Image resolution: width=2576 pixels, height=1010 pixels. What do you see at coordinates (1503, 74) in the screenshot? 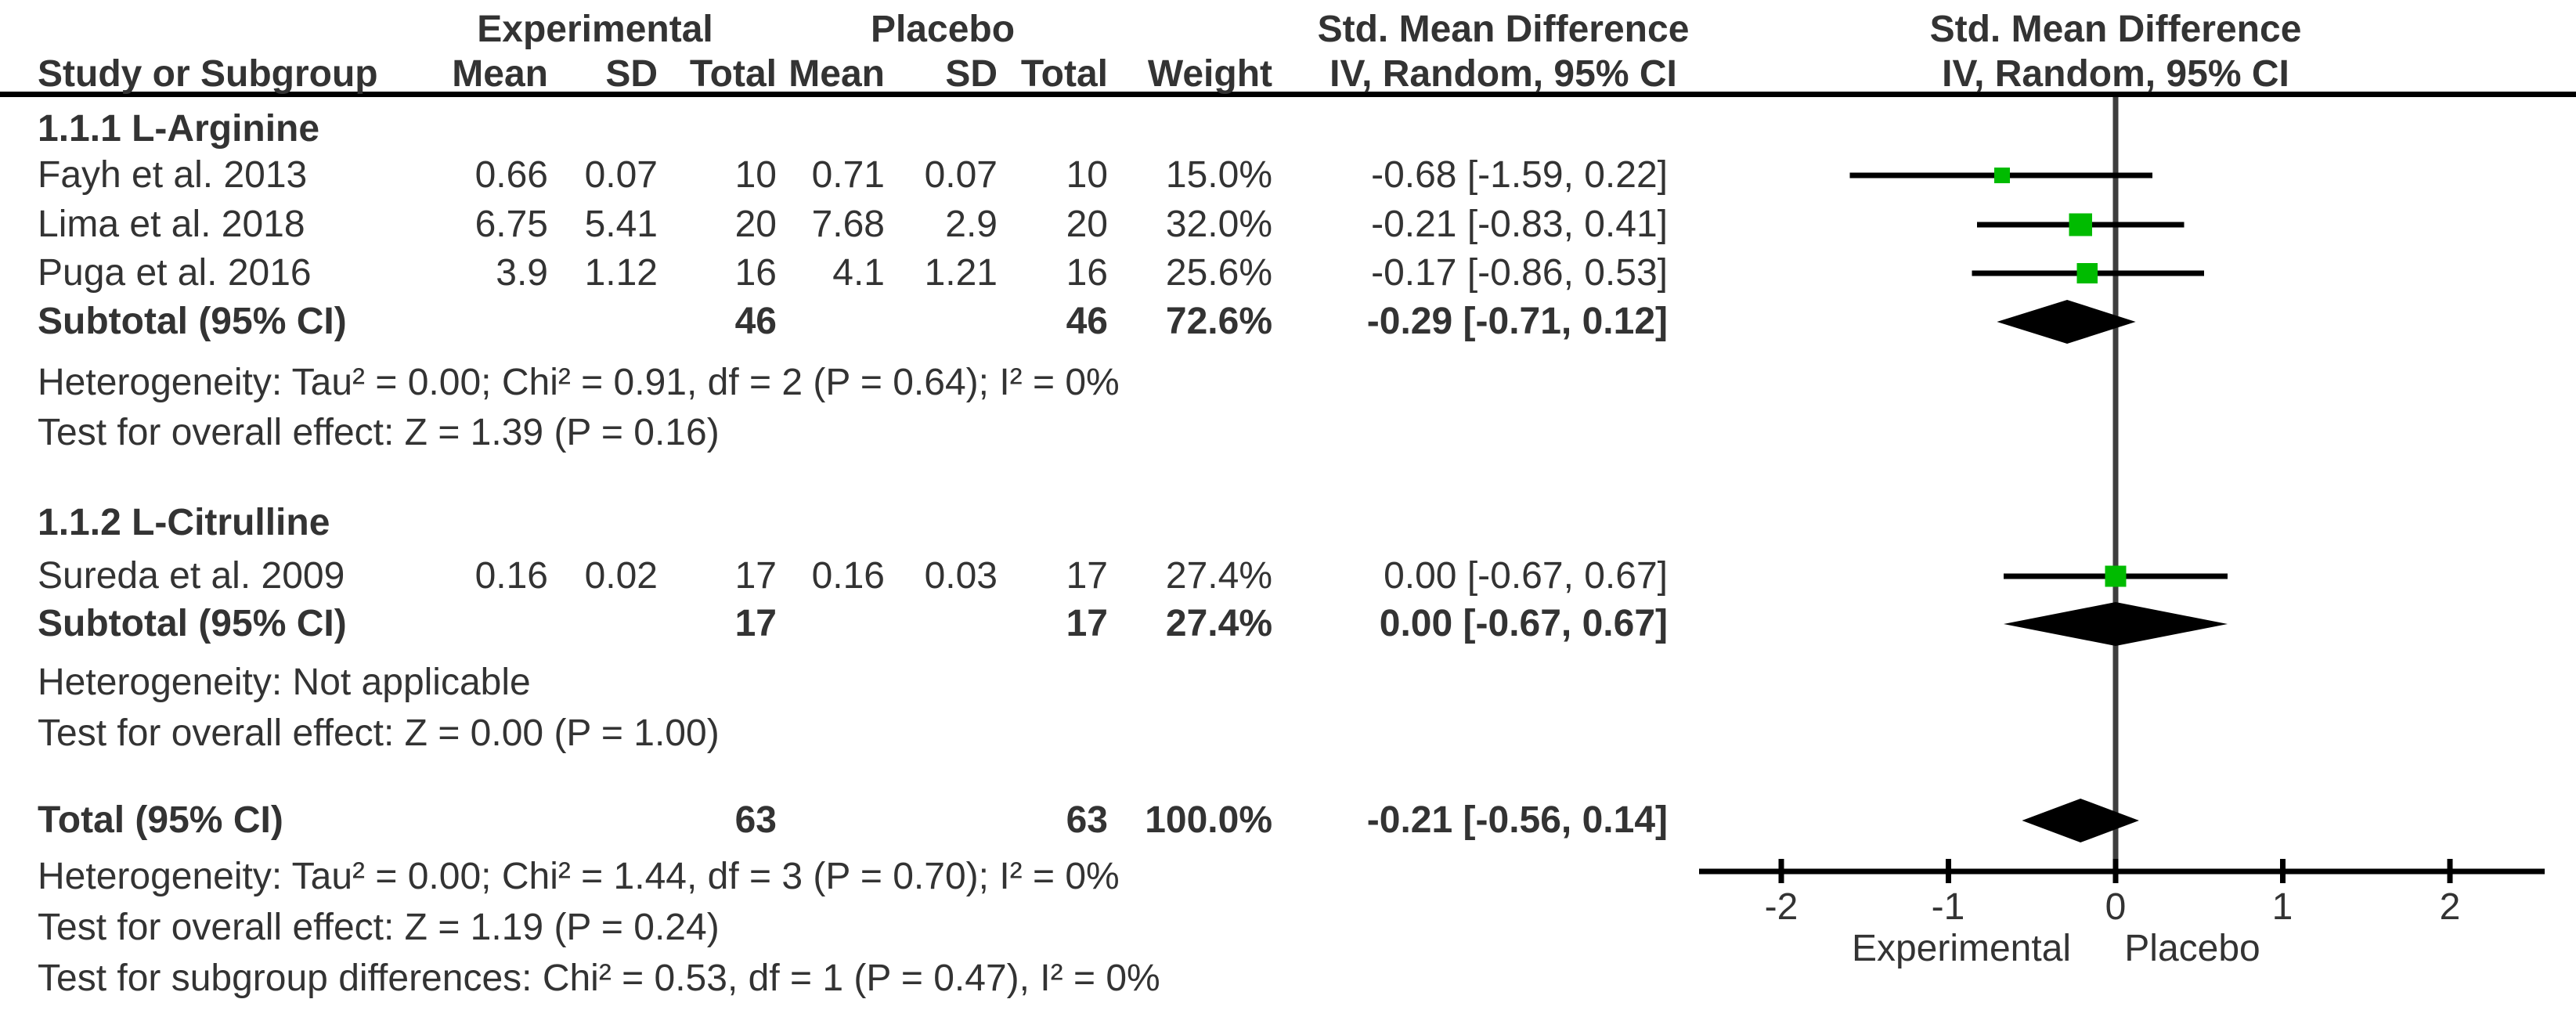
I see `col-header-method-left: IV, Random, 95% CI` at bounding box center [1503, 74].